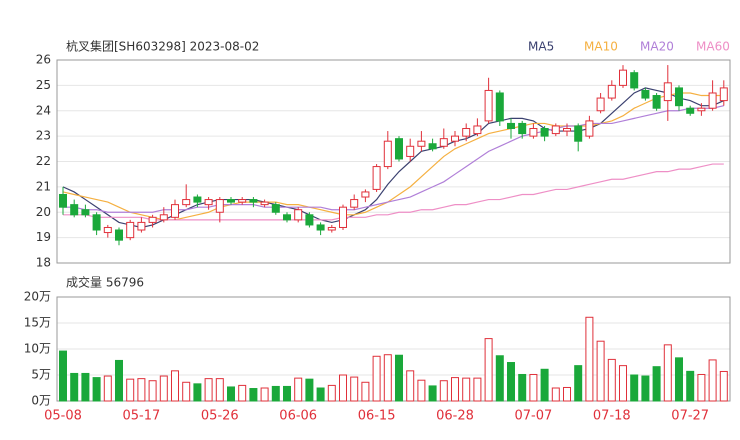  I want to click on y-tick-label: 25, so click(43, 85).